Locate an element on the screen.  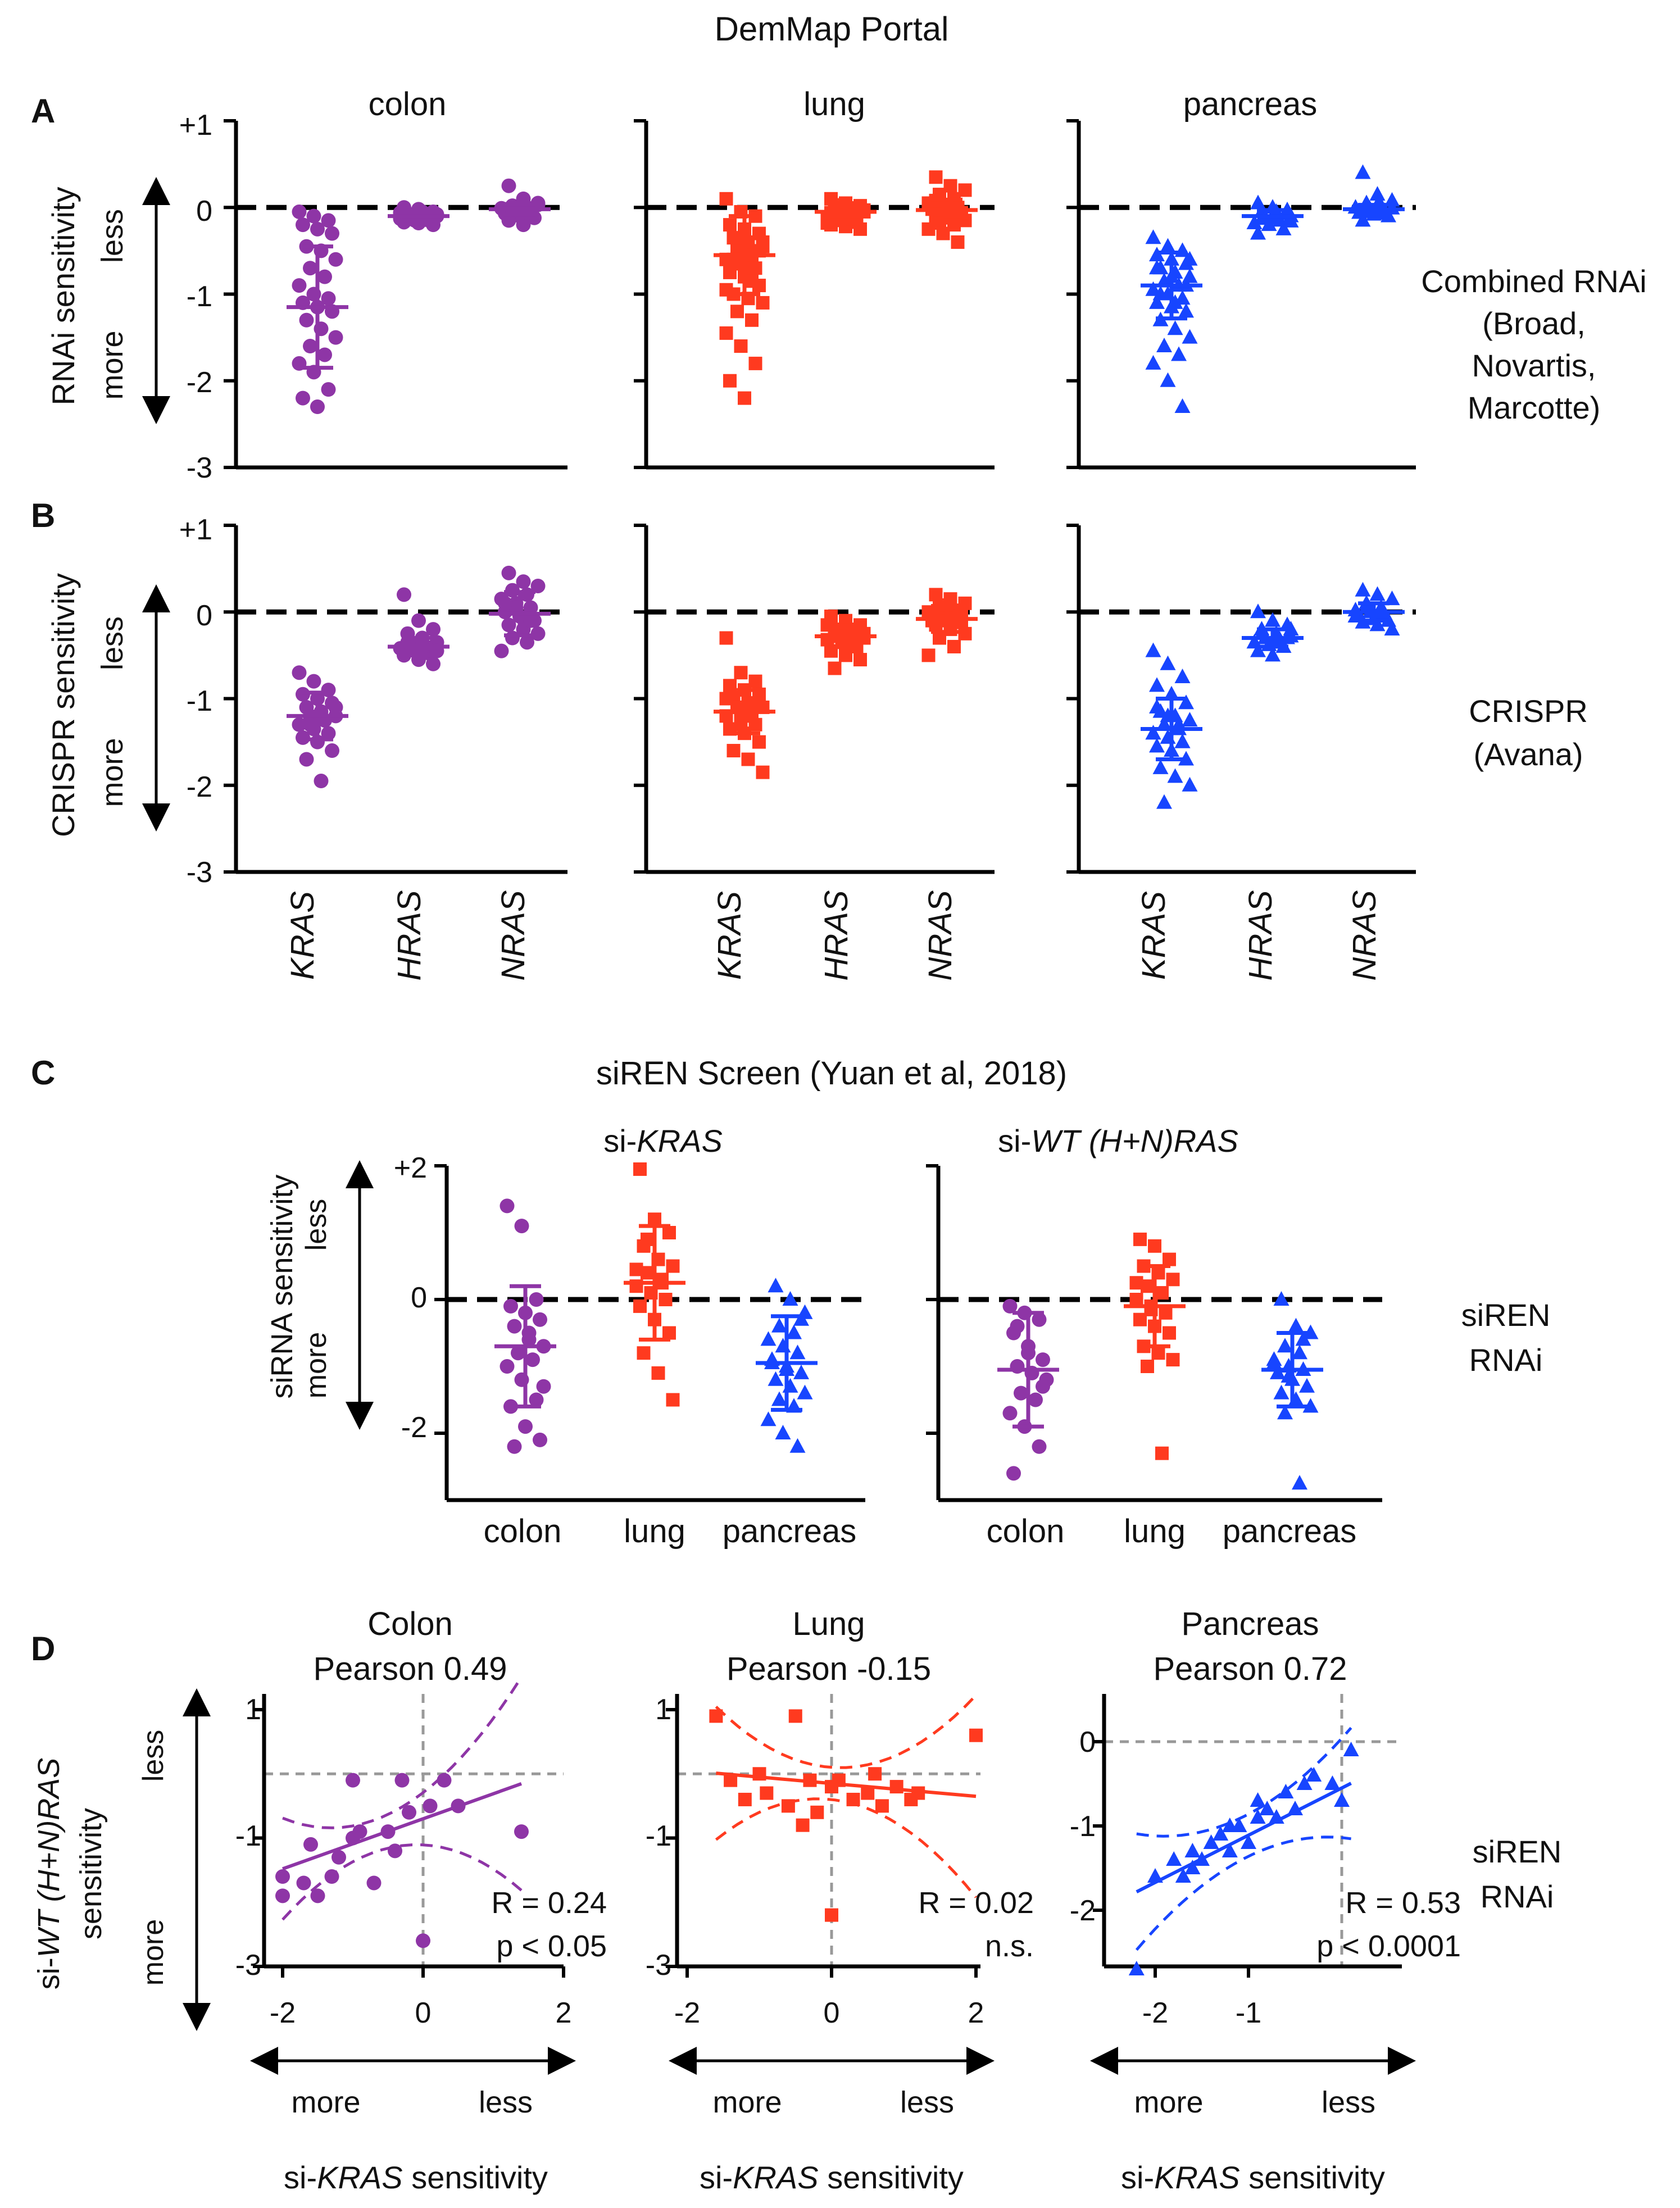
ylabel-gene: WT (H+N)RAS is located at coordinates (49, 1857).